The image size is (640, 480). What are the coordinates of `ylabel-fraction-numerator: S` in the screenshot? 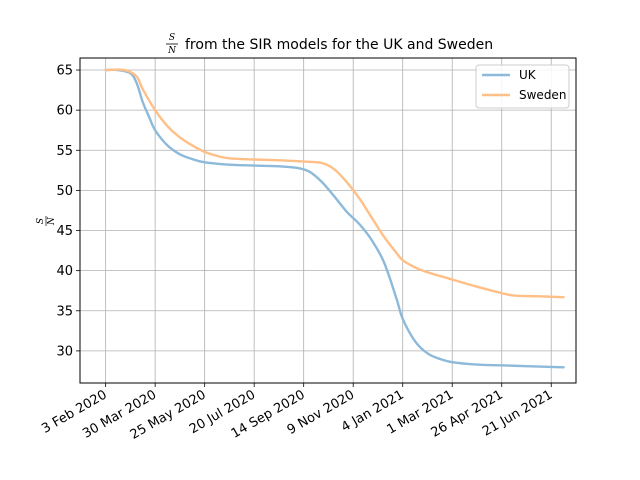 It's located at (41, 221).